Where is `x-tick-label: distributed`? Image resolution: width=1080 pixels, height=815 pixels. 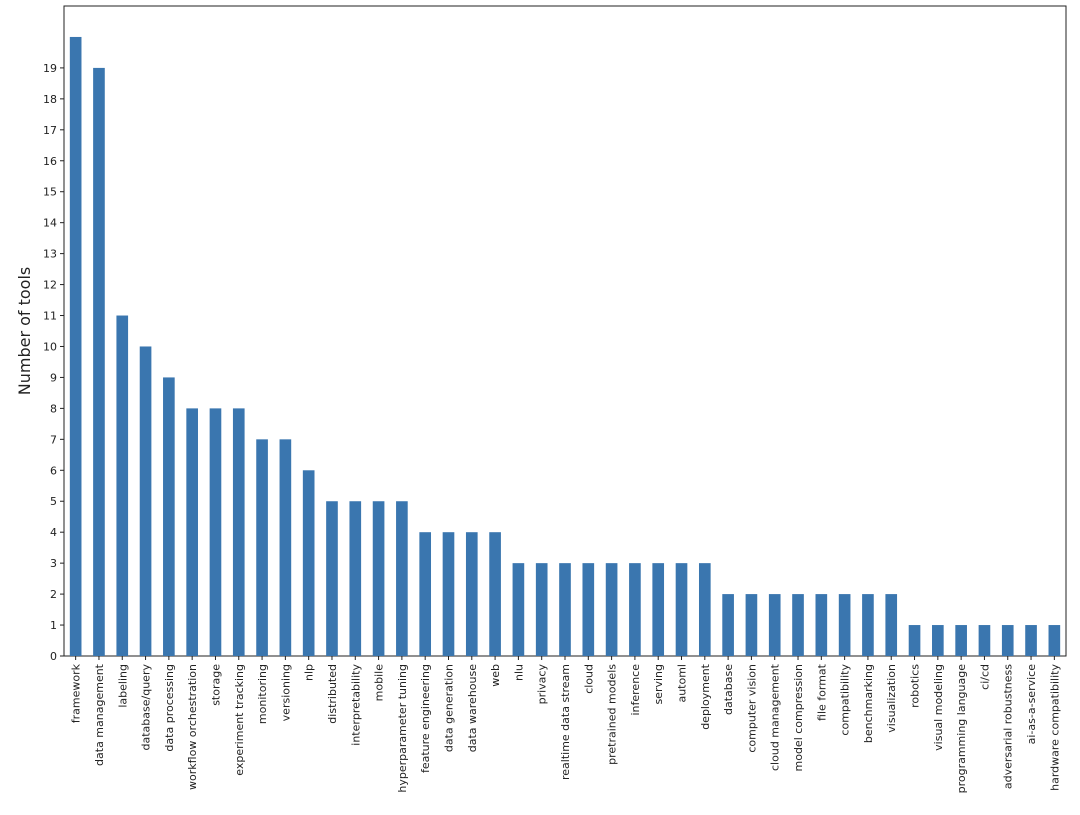 x-tick-label: distributed is located at coordinates (332, 694).